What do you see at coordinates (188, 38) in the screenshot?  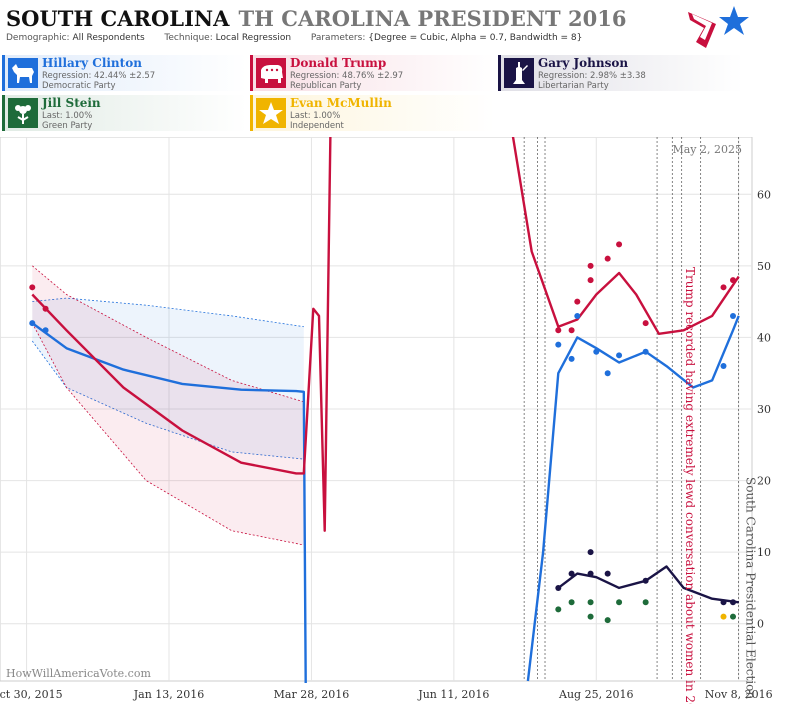 I see `technique-label: Technique:` at bounding box center [188, 38].